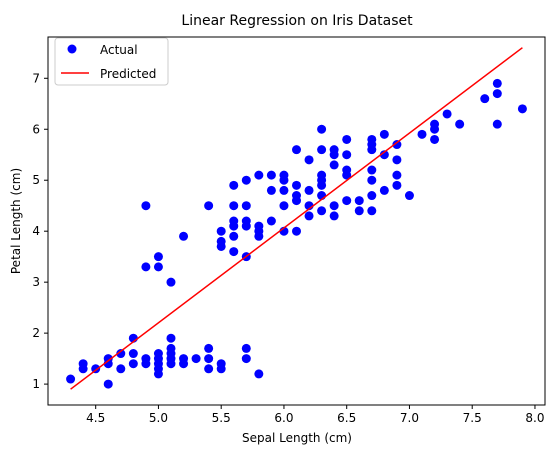 This screenshot has height=459, width=555. I want to click on legend: Actual Predicted, so click(111, 61).